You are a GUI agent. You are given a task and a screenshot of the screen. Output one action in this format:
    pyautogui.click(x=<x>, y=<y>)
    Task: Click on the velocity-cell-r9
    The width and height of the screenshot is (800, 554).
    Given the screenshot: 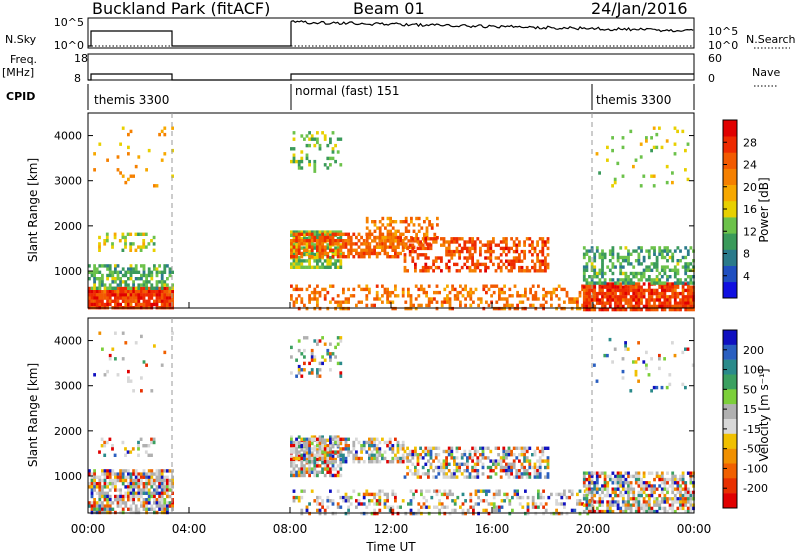 What is the action you would take?
    pyautogui.click(x=607, y=355)
    